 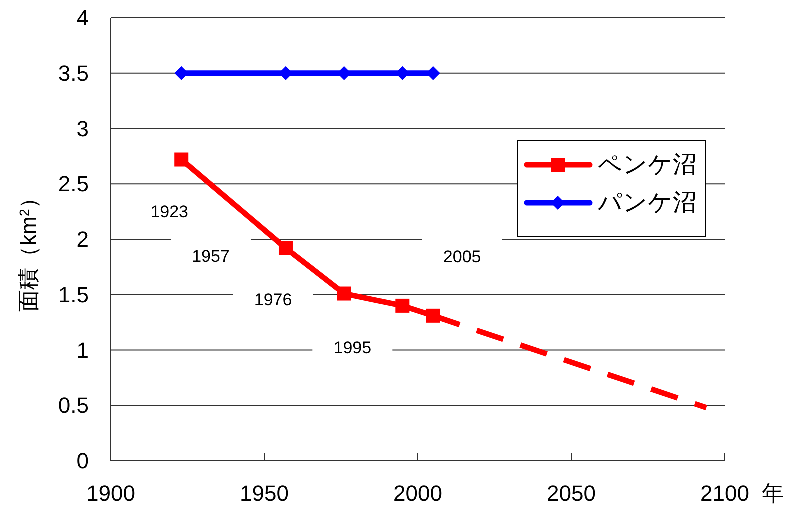 I want to click on x-tick-label: 1900, so click(x=111, y=493).